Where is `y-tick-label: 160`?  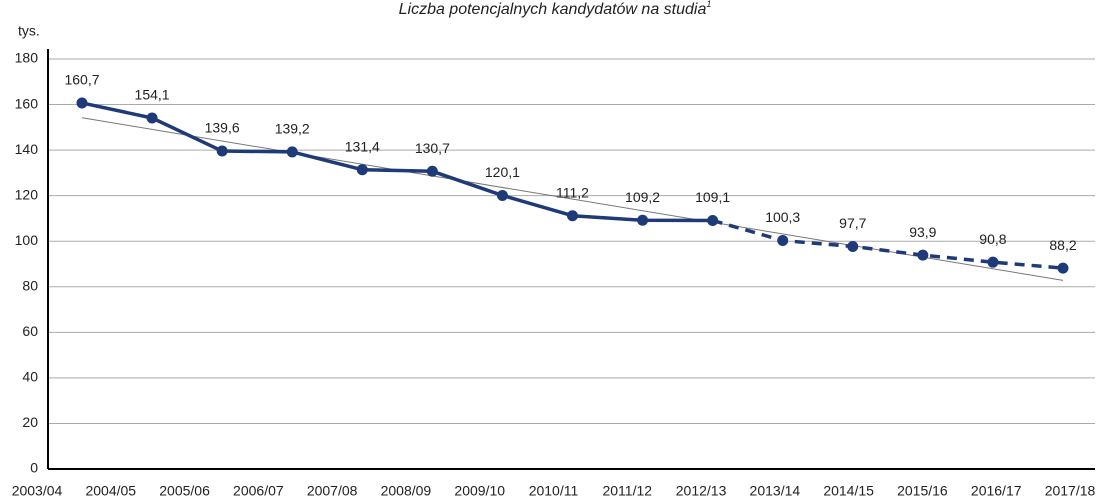
y-tick-label: 160 is located at coordinates (27, 103).